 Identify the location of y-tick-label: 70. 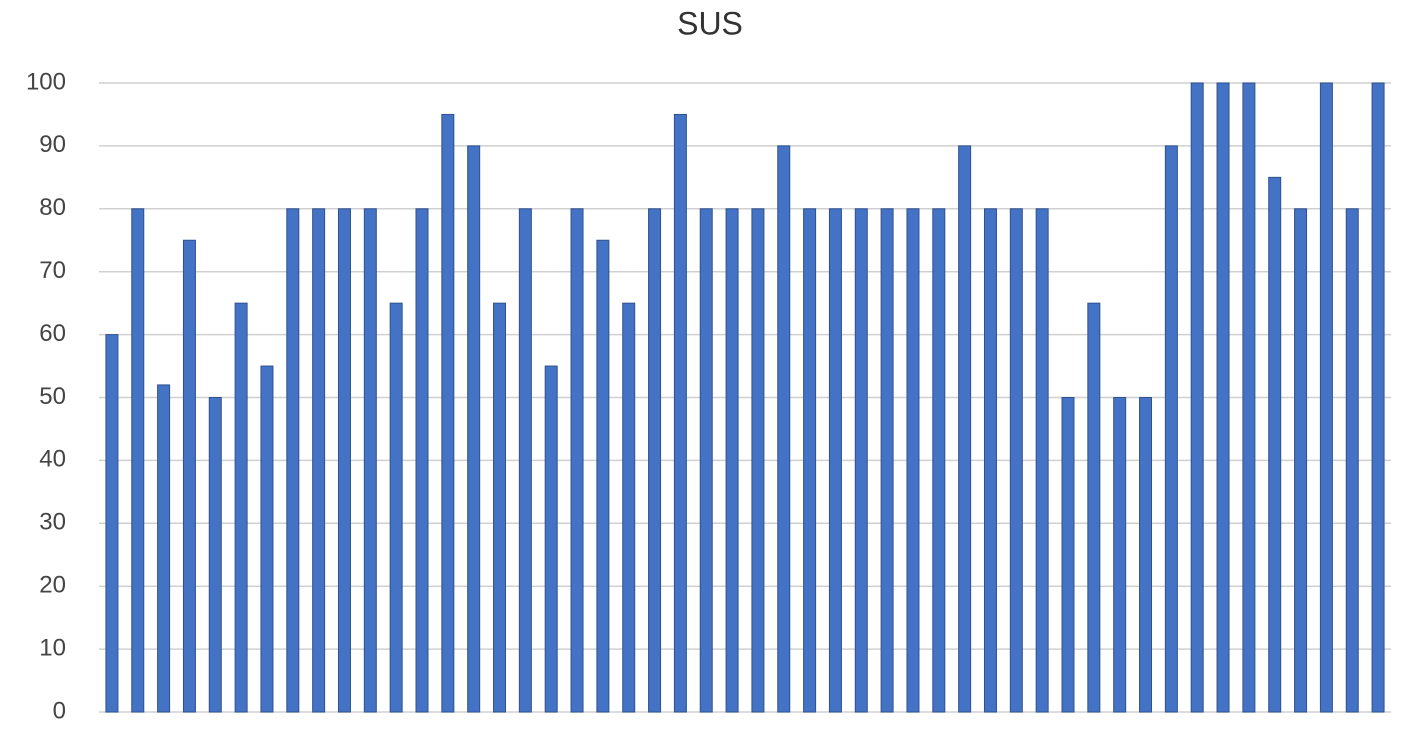
(52, 270).